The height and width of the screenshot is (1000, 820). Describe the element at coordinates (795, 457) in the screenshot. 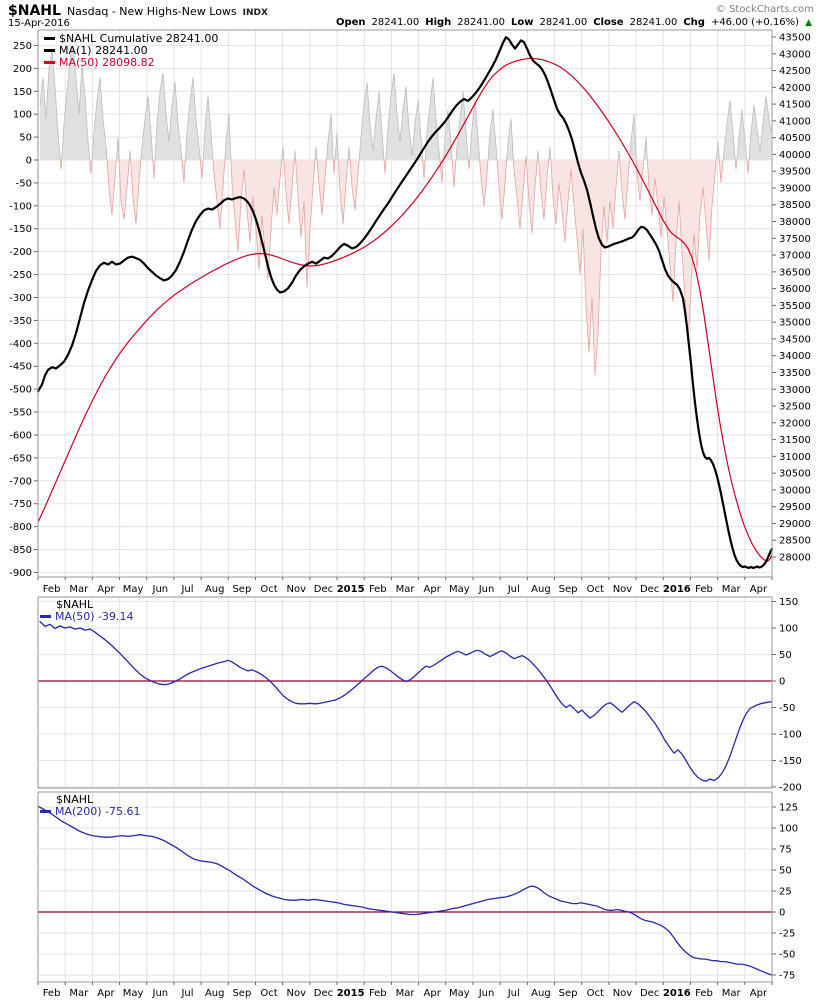

I see `y-axis-right-label: 31000` at that location.